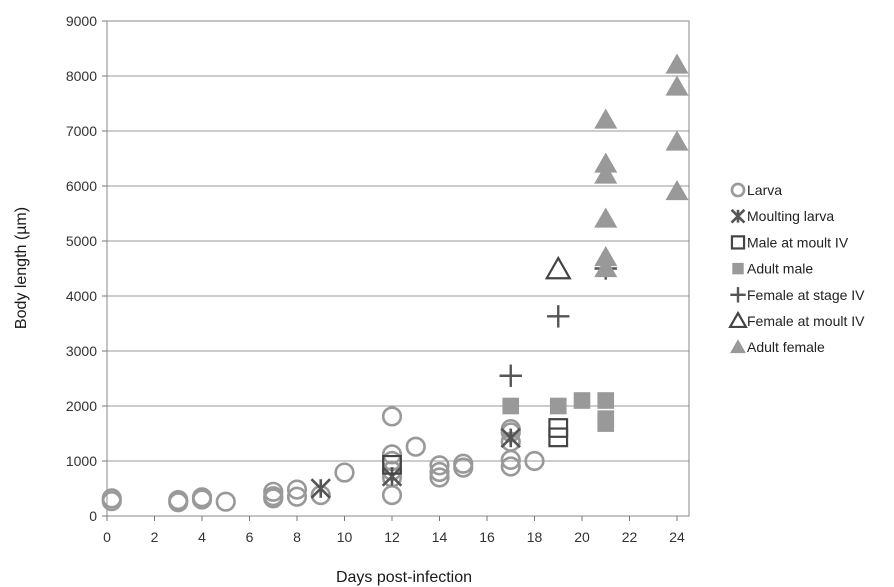 The width and height of the screenshot is (894, 587). Describe the element at coordinates (738, 242) in the screenshot. I see `legend-marker-male-at-moult-iv` at that location.